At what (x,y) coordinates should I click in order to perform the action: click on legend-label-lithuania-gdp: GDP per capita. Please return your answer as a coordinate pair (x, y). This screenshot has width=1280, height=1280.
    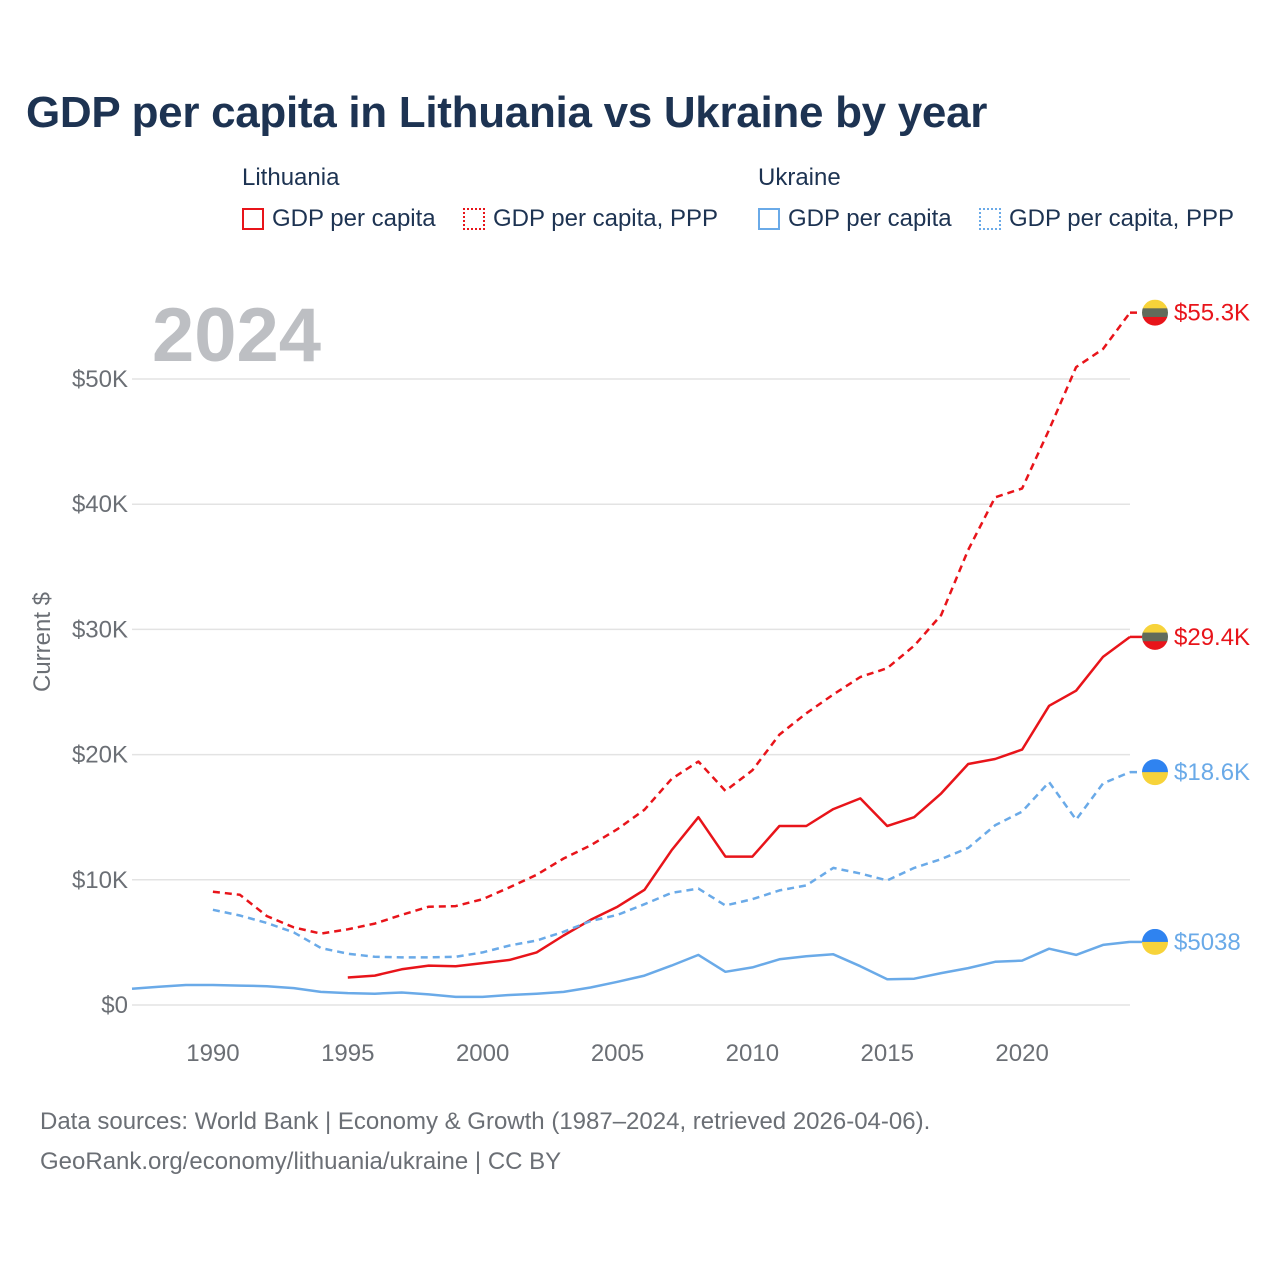
    Looking at the image, I should click on (354, 218).